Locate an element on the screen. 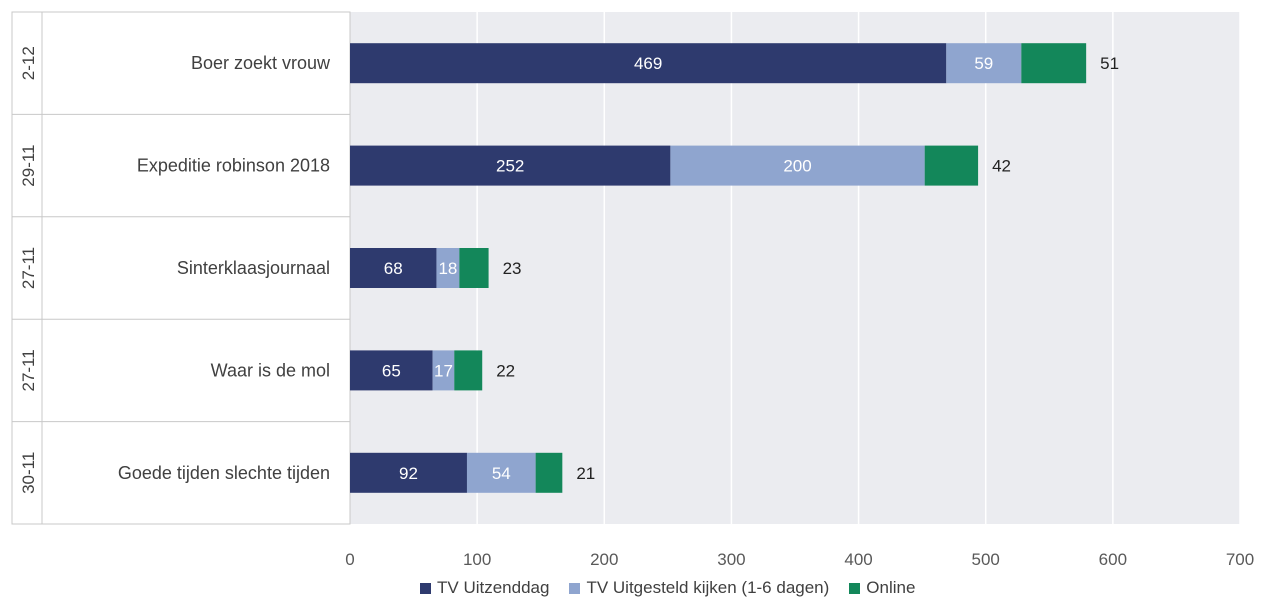 The image size is (1265, 601). legend-item-tv-uitzenddag: TV Uitzenddag is located at coordinates (484, 588).